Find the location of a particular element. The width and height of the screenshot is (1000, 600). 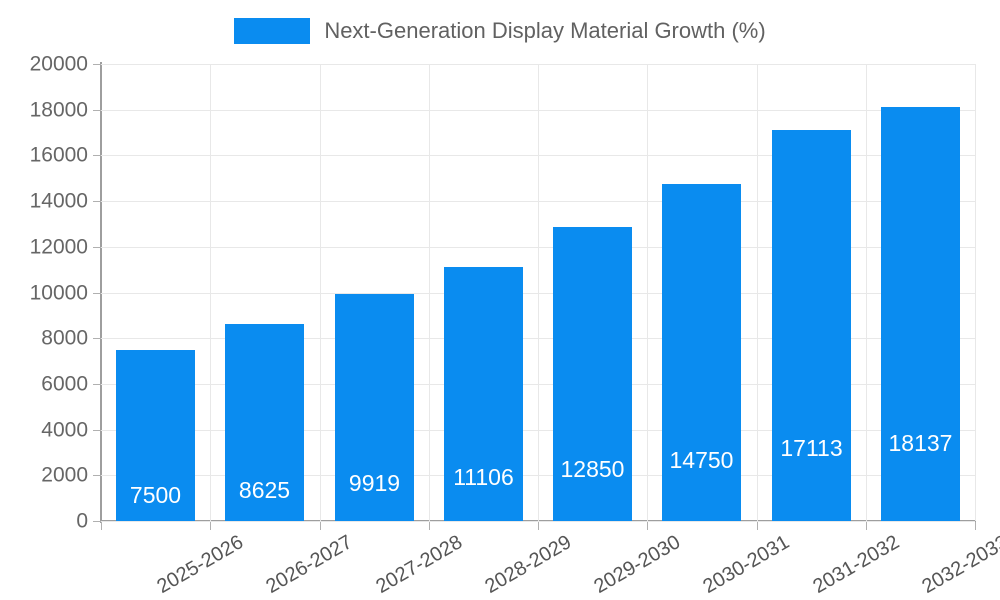

y-axis-tick-label: 20000 is located at coordinates (58, 64).